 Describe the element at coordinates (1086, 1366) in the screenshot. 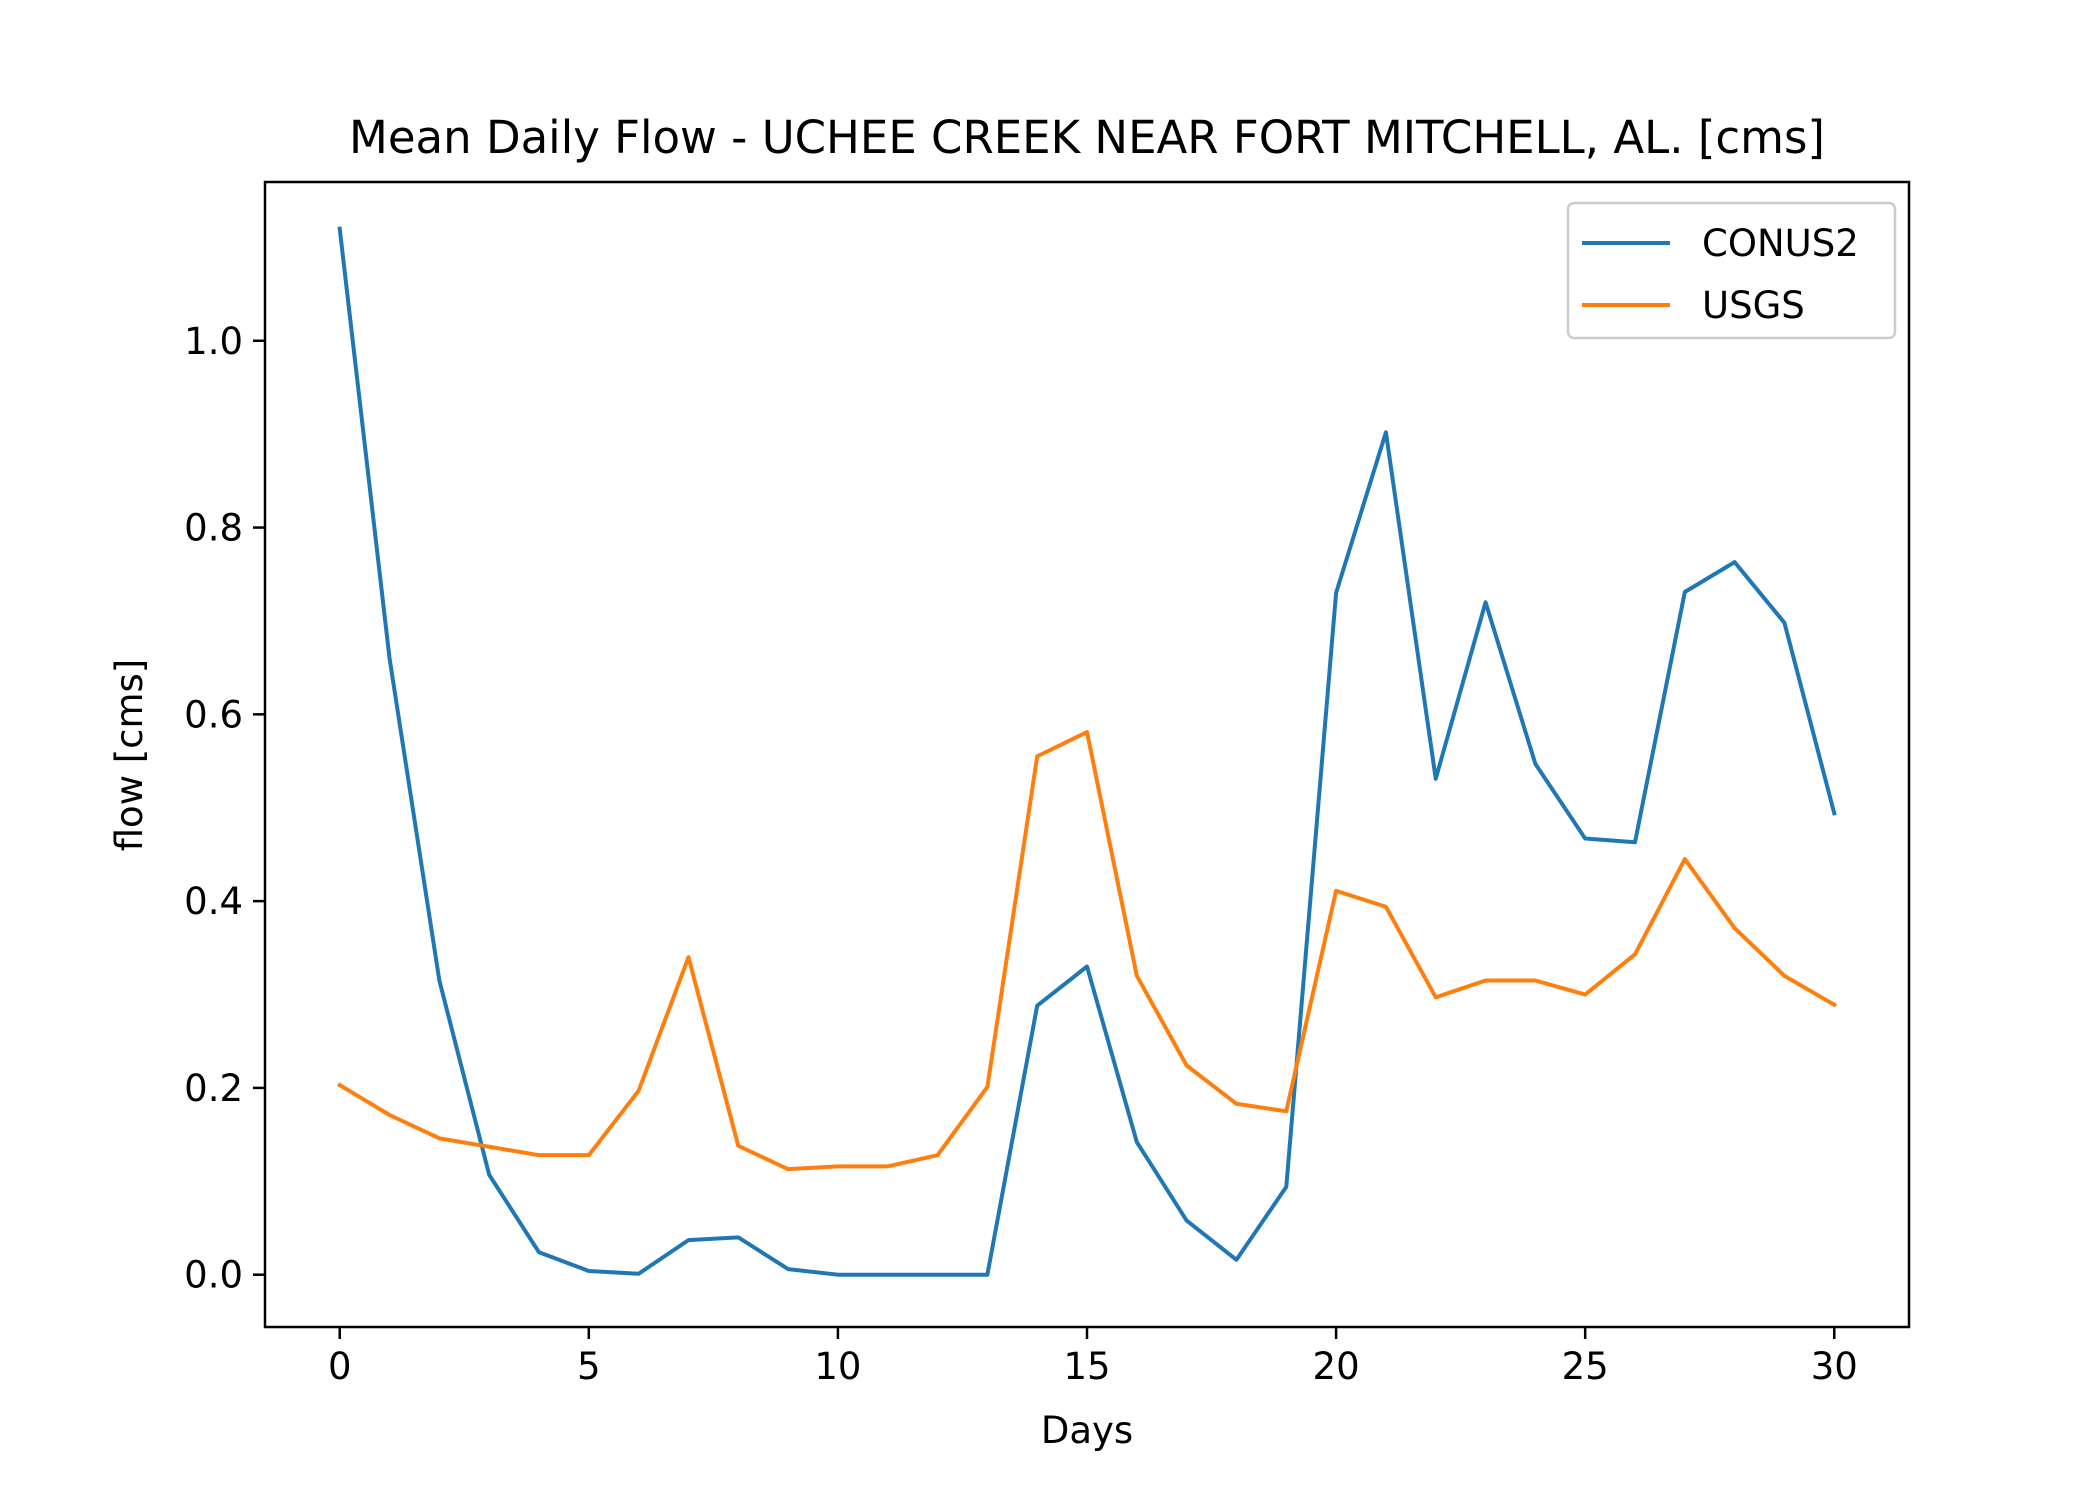

I see `x-tick-label: 15` at that location.